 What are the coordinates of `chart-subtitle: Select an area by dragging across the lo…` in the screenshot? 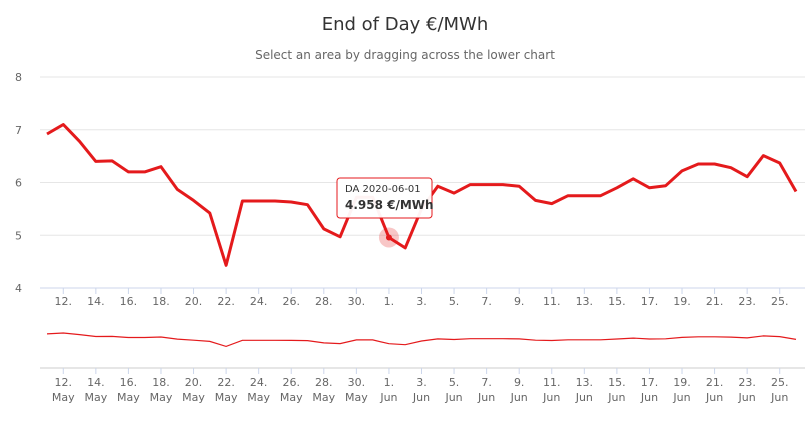 It's located at (405, 55).